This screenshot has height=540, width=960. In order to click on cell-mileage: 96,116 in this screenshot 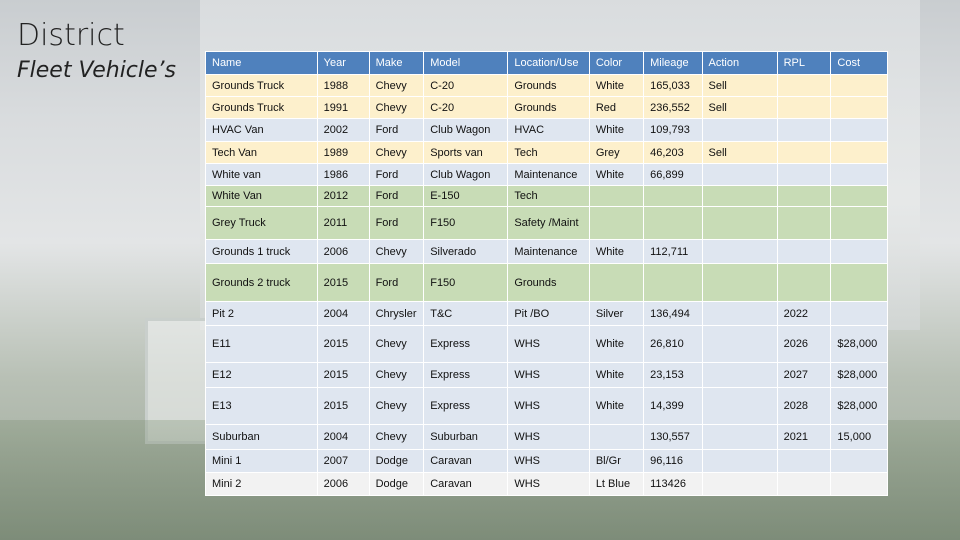, I will do `click(673, 461)`.